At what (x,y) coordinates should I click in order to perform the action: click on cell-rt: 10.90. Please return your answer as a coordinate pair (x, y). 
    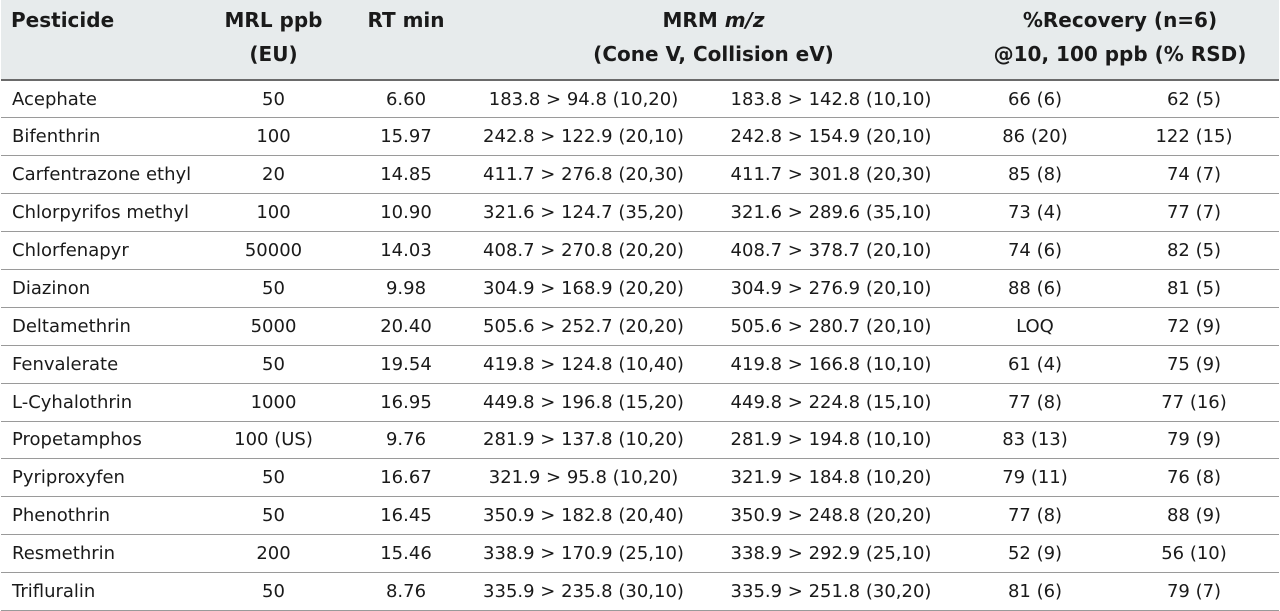
    Looking at the image, I should click on (406, 213).